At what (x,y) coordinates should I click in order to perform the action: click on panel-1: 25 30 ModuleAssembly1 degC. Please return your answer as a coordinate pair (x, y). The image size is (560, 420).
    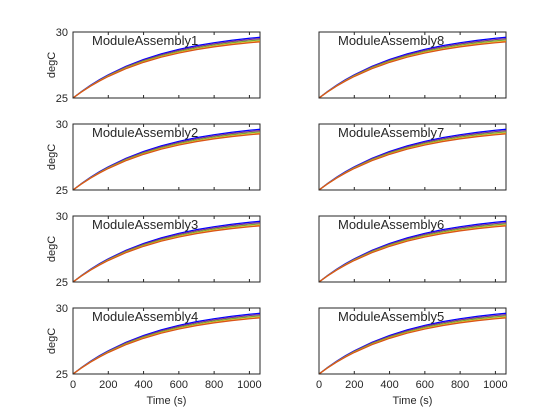
    Looking at the image, I should click on (153, 66).